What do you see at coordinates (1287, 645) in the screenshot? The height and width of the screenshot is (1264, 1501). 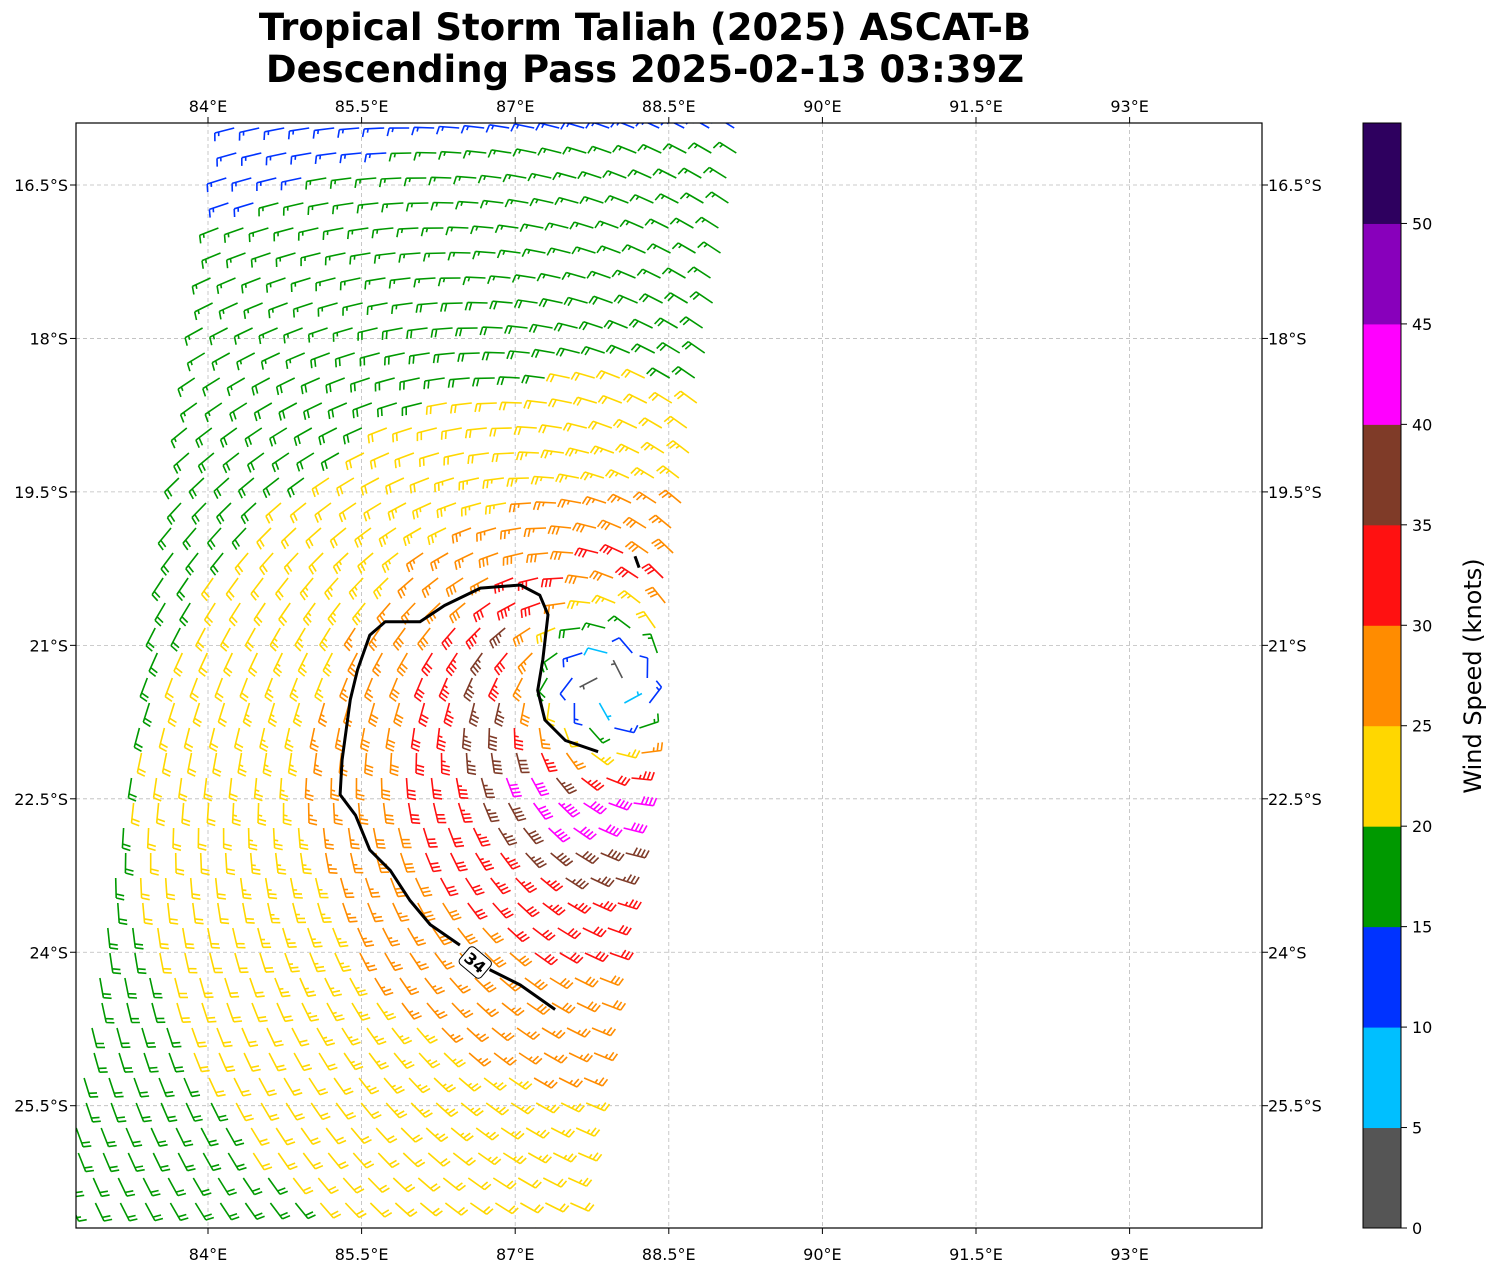 I see `lat-tick-label-right: 21°S` at bounding box center [1287, 645].